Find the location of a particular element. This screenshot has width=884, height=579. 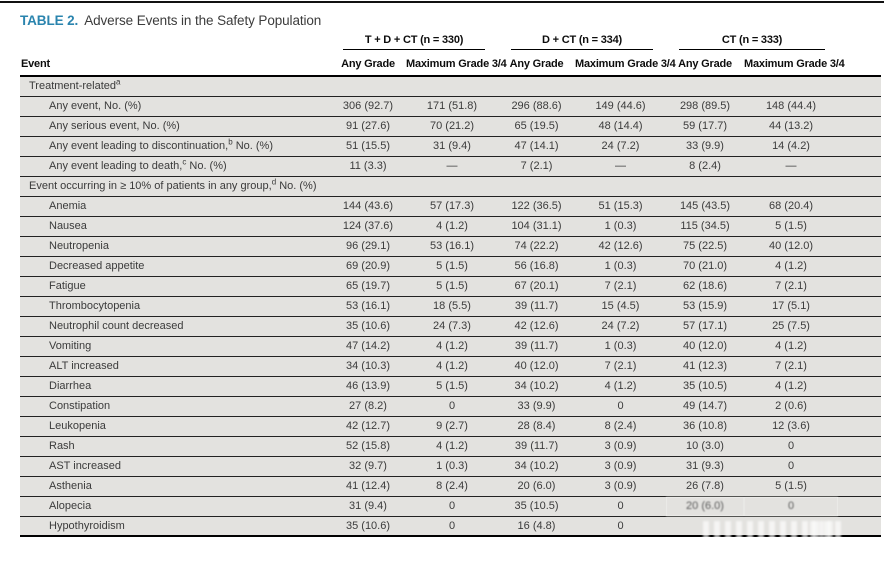

event-cell: Leukopenia is located at coordinates (175, 425).